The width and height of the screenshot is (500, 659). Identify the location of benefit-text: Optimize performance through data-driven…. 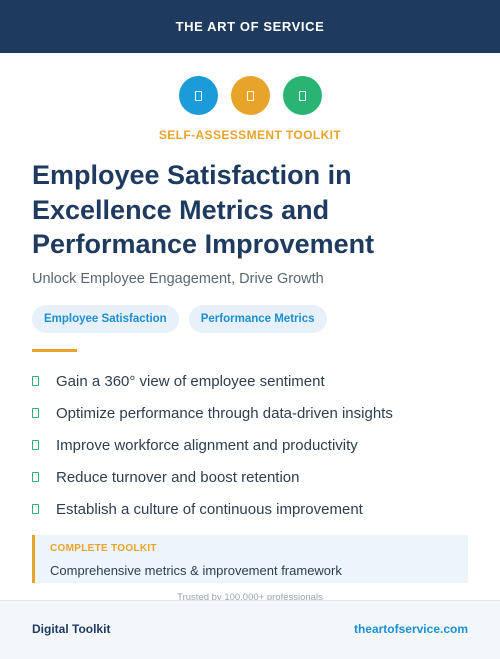
(224, 413).